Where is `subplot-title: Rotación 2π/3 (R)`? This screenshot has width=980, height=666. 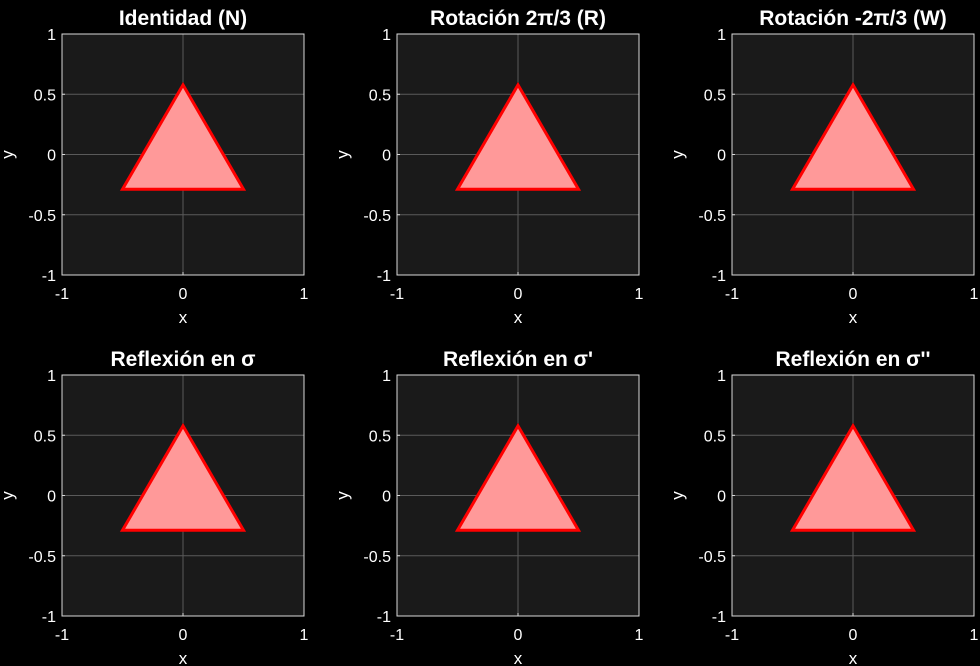 subplot-title: Rotación 2π/3 (R) is located at coordinates (518, 18).